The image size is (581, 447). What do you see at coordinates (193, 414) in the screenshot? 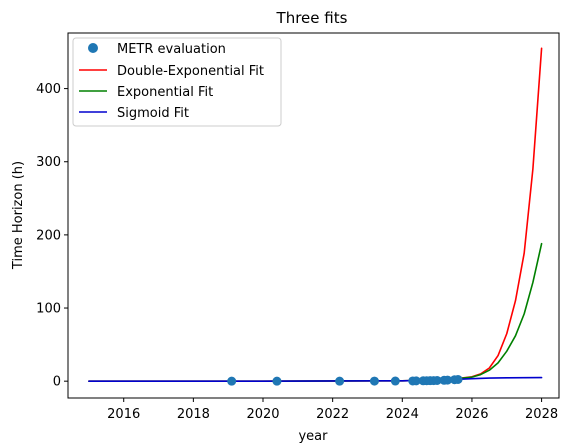
I see `x-tick-label: 2018` at bounding box center [193, 414].